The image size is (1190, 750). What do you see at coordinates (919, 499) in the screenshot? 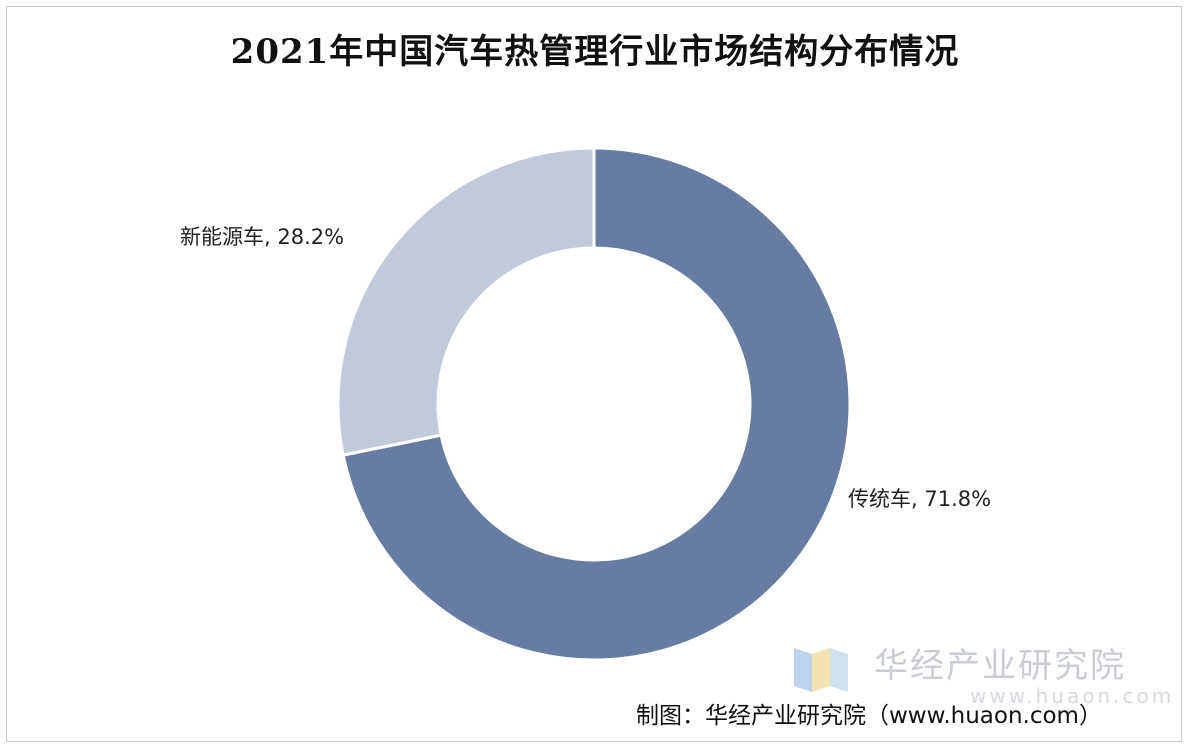
I see `slice-label-0: 传统车, 71.8%` at bounding box center [919, 499].